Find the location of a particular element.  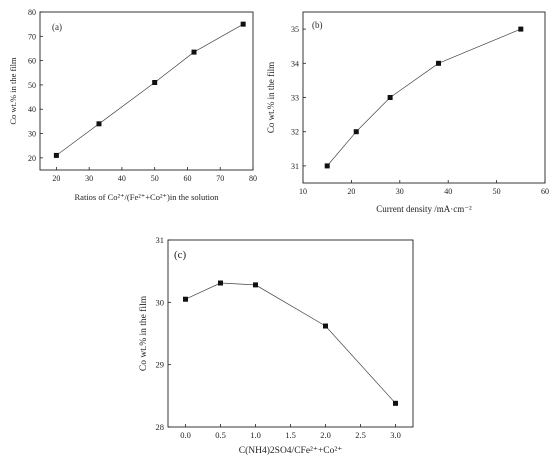

chart-c-y-tick-label: 30 is located at coordinates (160, 302).